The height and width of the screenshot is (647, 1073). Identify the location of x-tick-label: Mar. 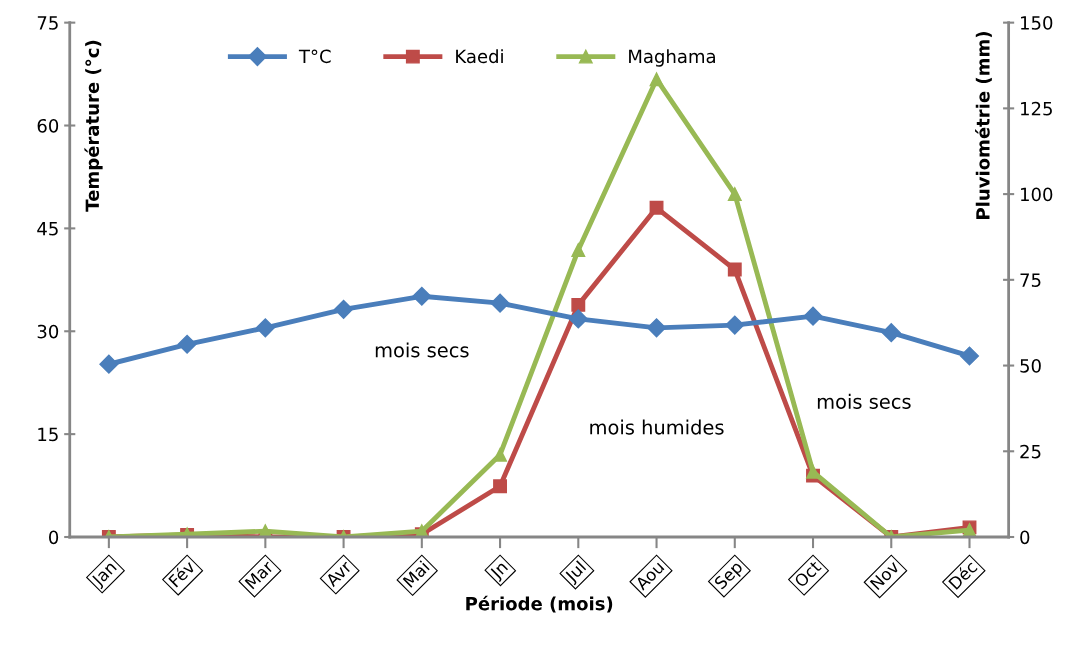
(259, 574).